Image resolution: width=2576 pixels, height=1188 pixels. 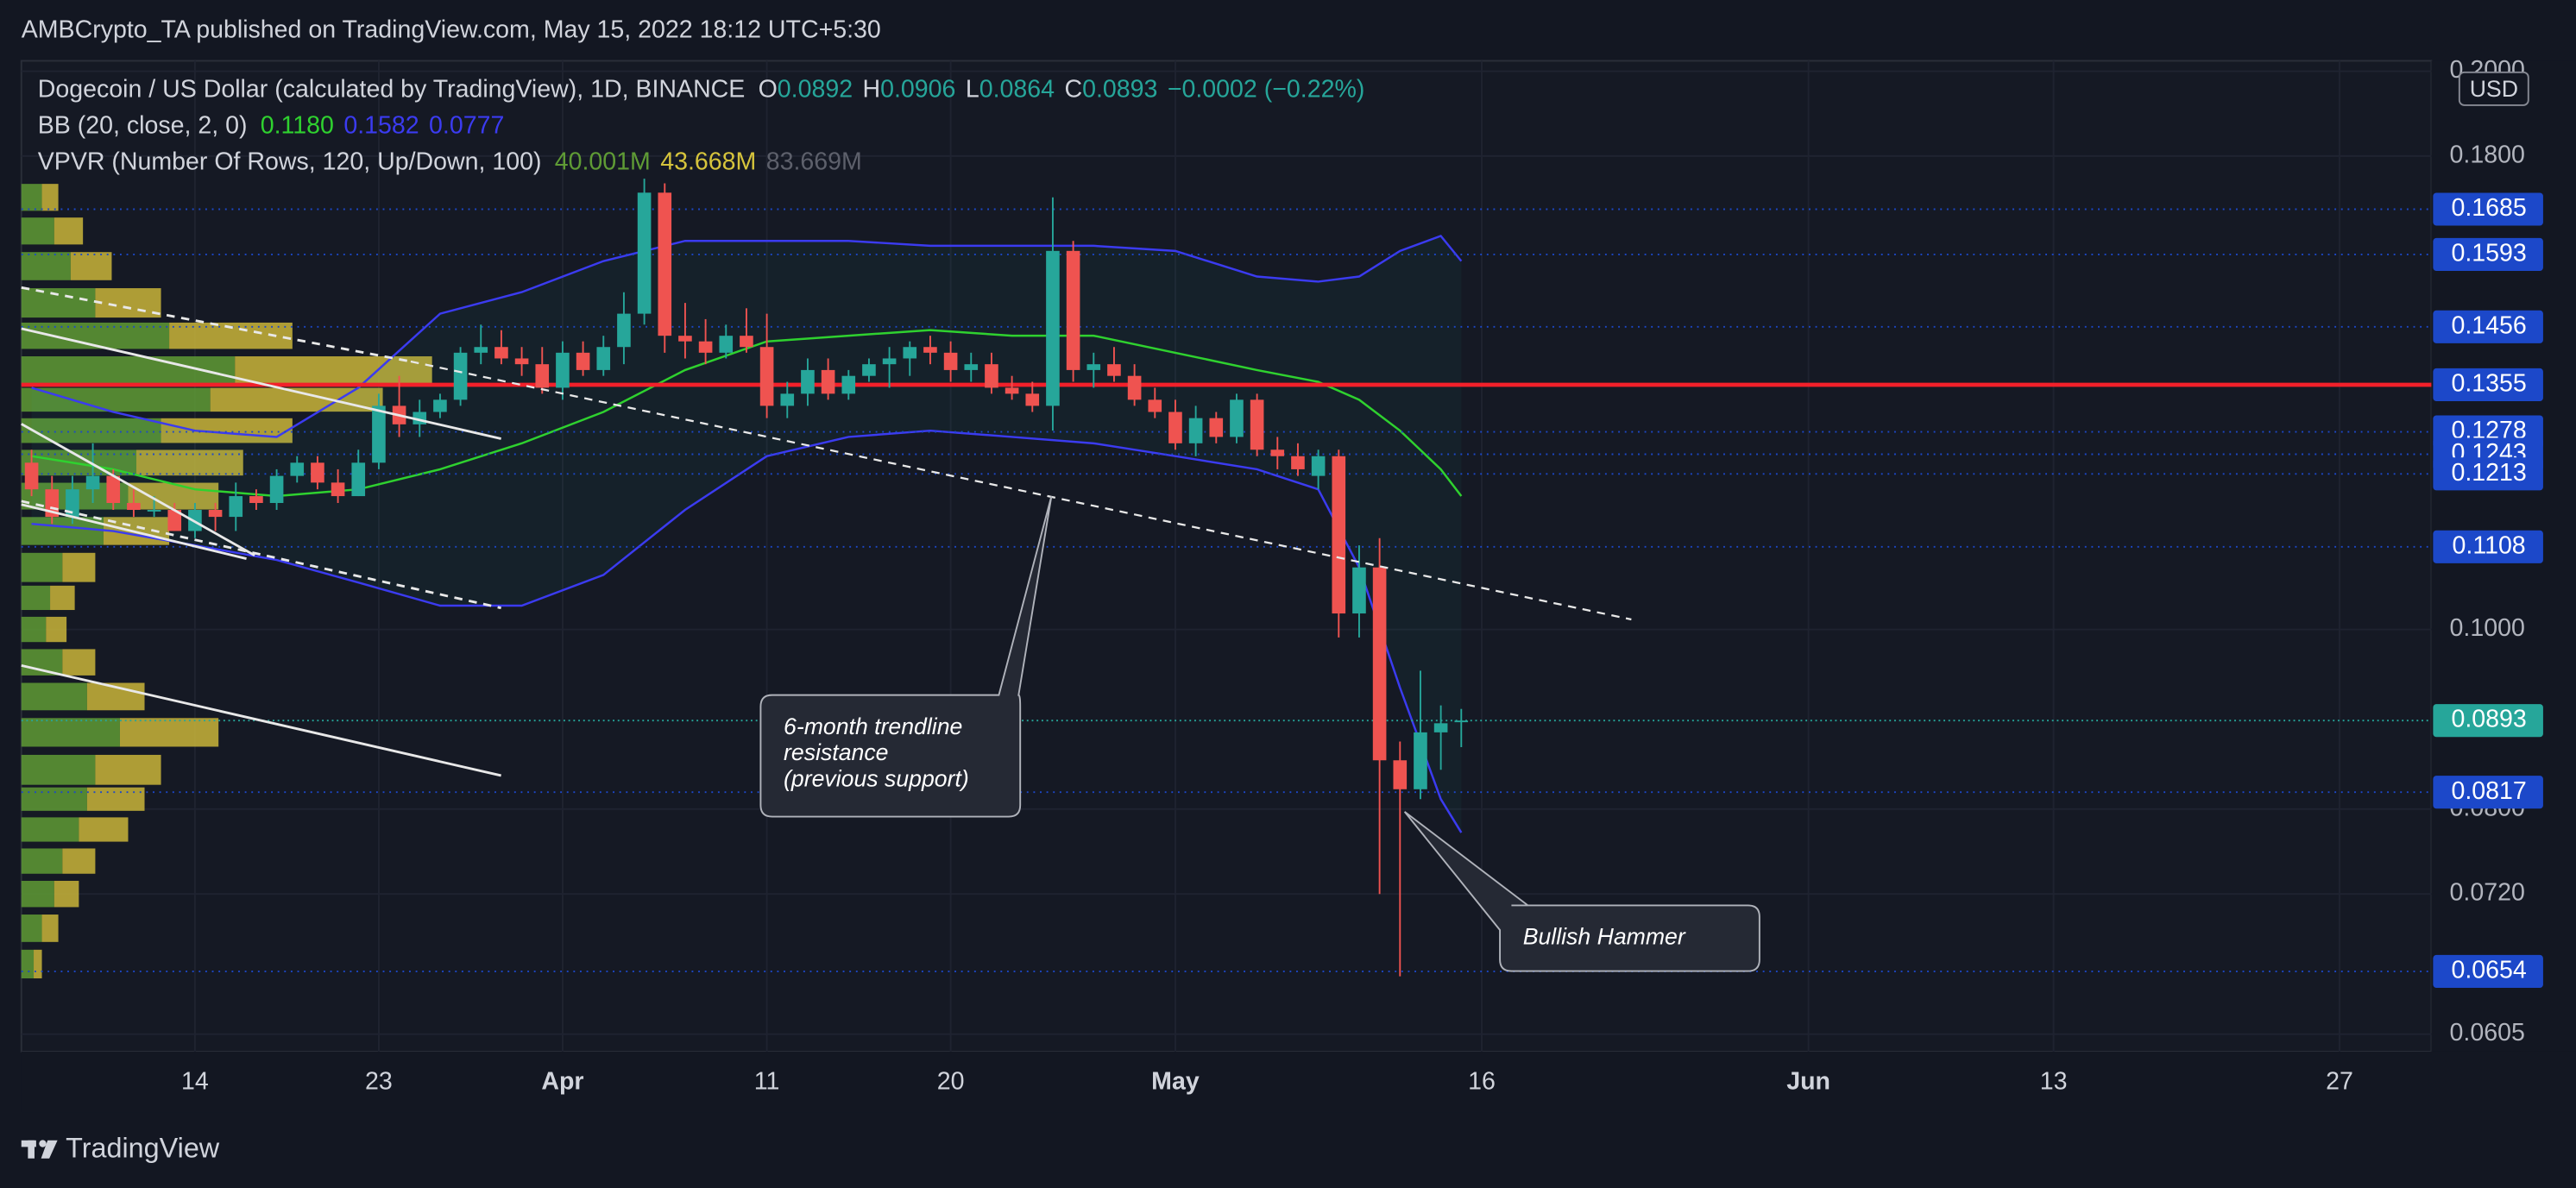 What do you see at coordinates (31, 1149) in the screenshot?
I see `logo-part` at bounding box center [31, 1149].